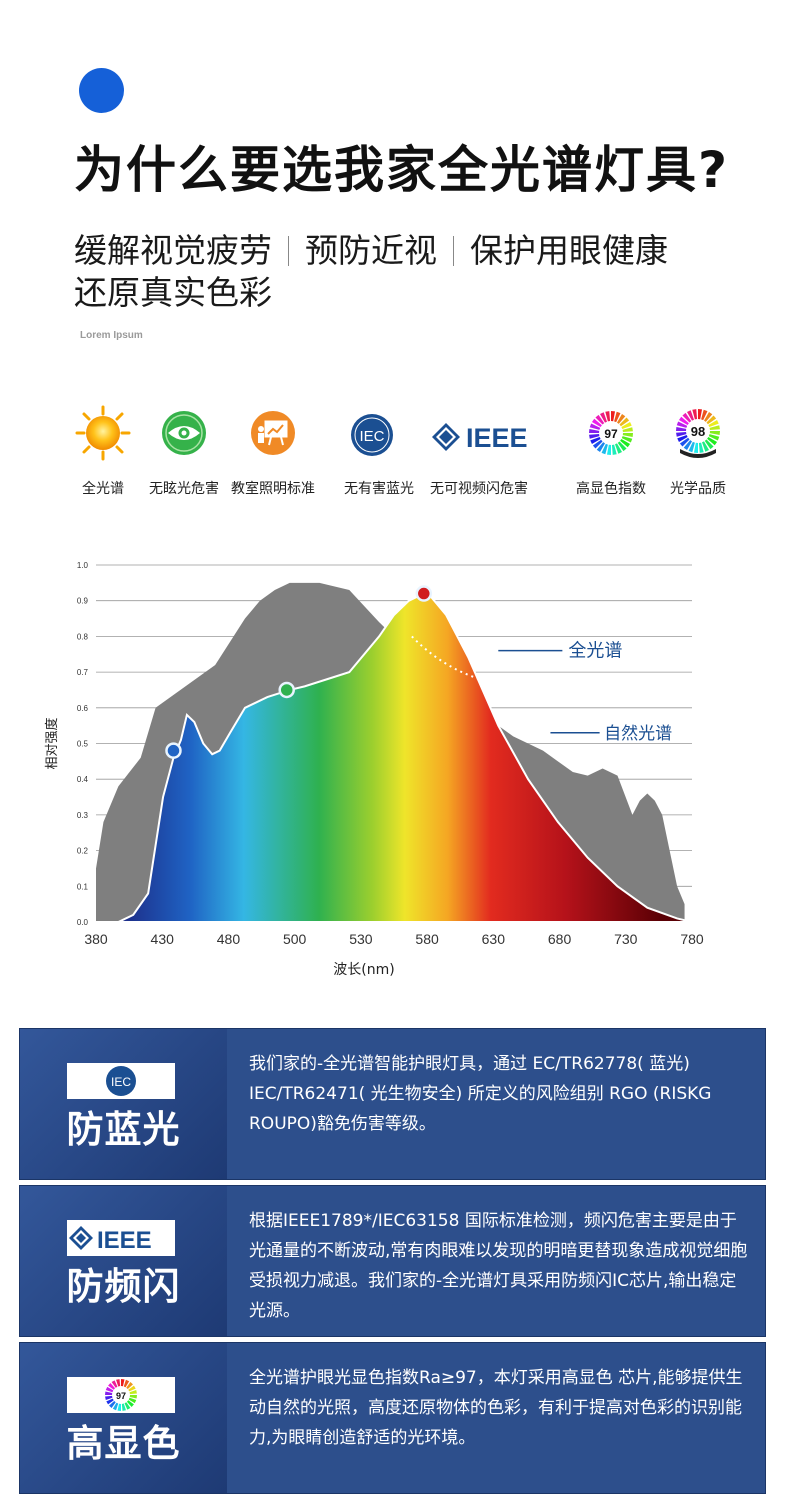 The height and width of the screenshot is (1501, 790). I want to click on iec-logo: IEC, so click(372, 435).